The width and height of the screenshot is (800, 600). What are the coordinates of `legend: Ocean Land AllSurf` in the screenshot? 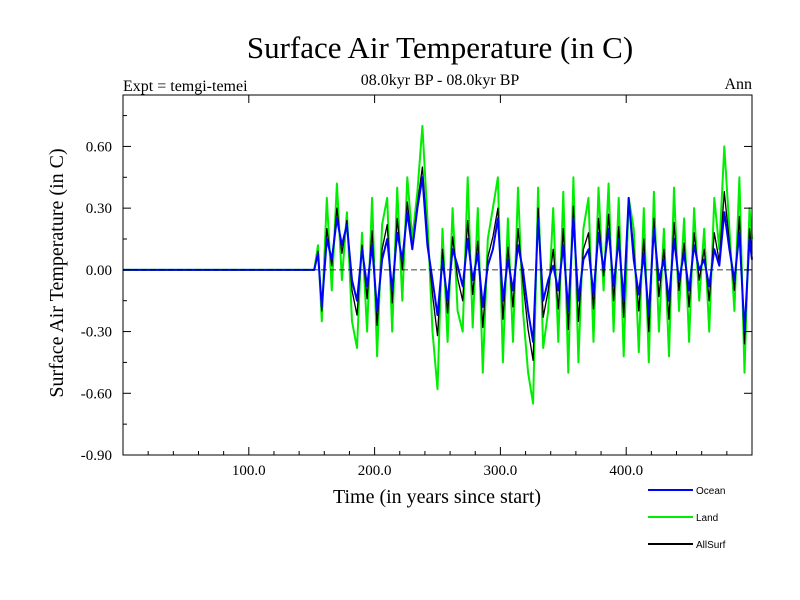 It's located at (687, 518).